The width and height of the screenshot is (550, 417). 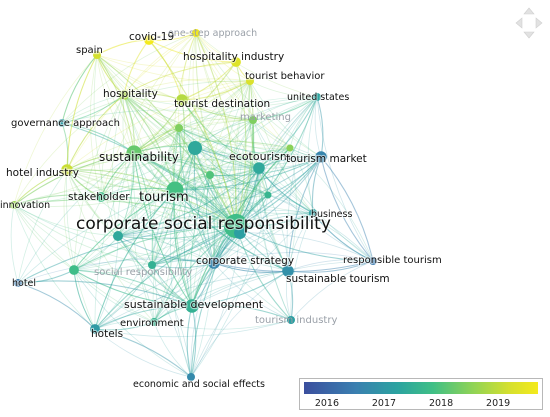 I want to click on node-tourism-industry, so click(x=291, y=320).